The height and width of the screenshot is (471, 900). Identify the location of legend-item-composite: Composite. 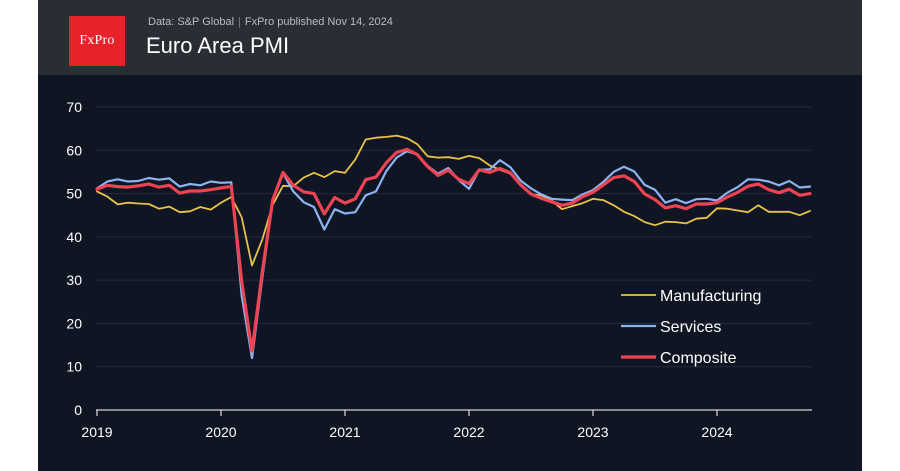
(679, 358).